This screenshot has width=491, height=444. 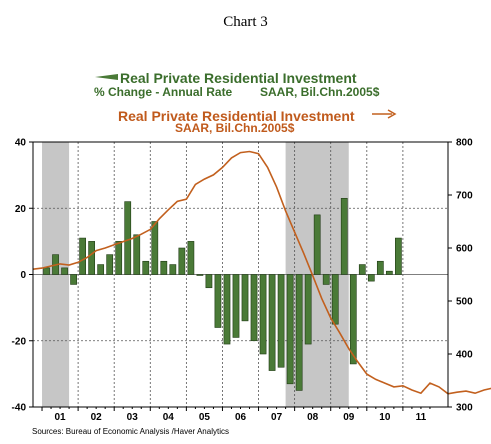 What do you see at coordinates (385, 417) in the screenshot?
I see `x-axis-tick-label: 10` at bounding box center [385, 417].